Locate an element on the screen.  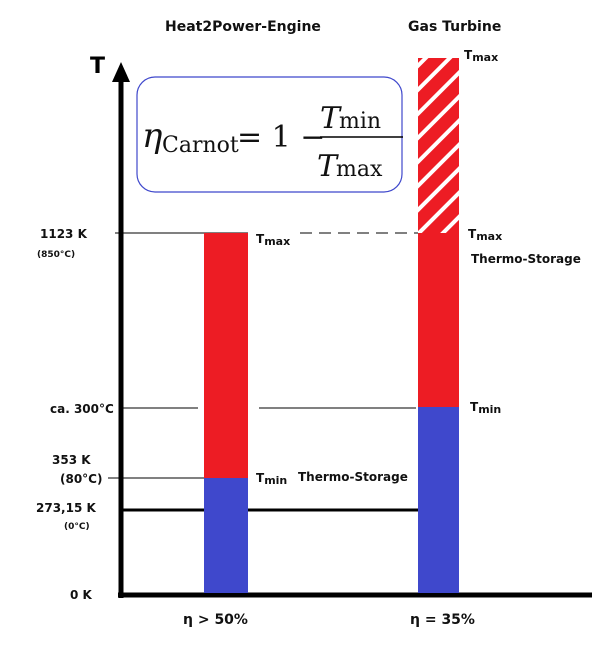
label-1123k: 1123 K is located at coordinates (64, 234).